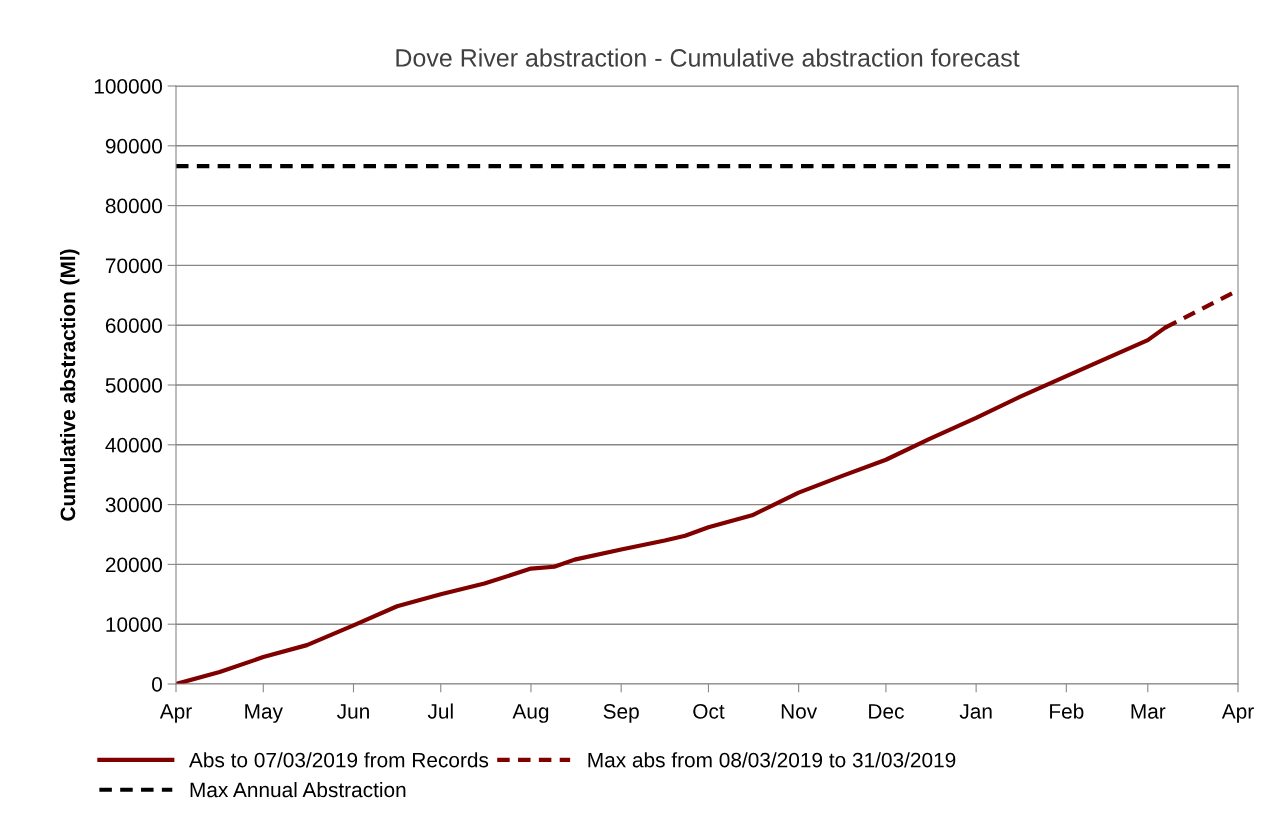 This screenshot has height=835, width=1267. Describe the element at coordinates (133, 385) in the screenshot. I see `y-tick-label: 50000` at that location.